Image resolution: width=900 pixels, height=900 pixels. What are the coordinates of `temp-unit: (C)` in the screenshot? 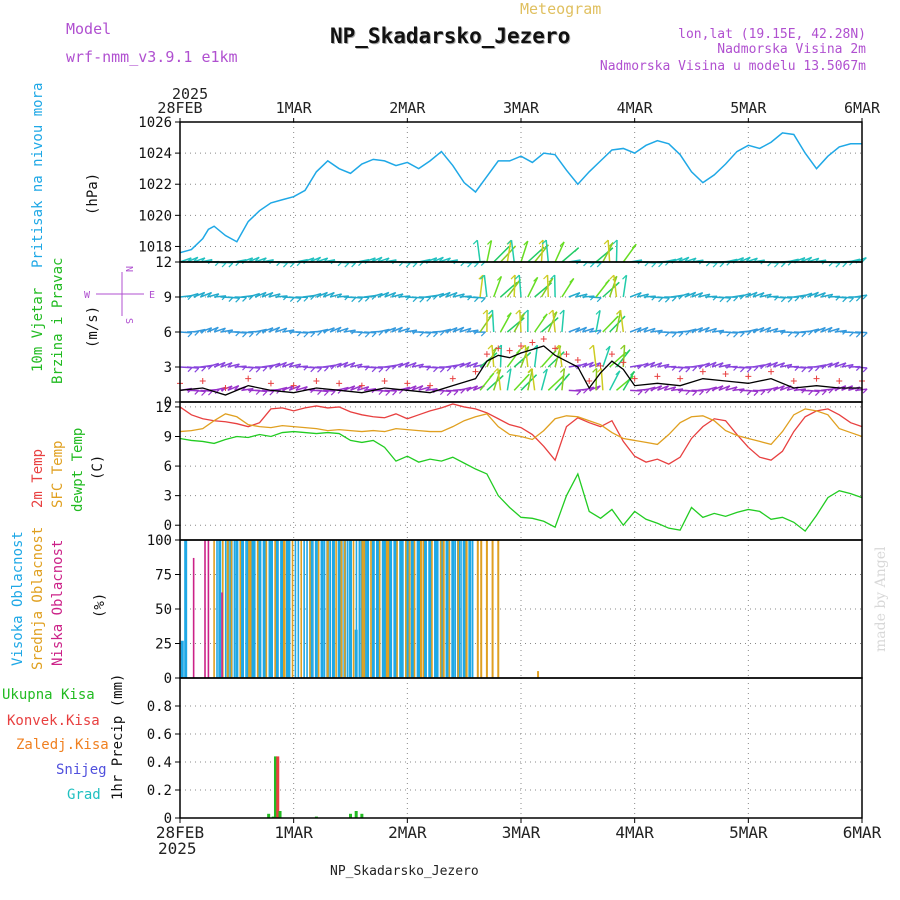 It's located at (98, 467).